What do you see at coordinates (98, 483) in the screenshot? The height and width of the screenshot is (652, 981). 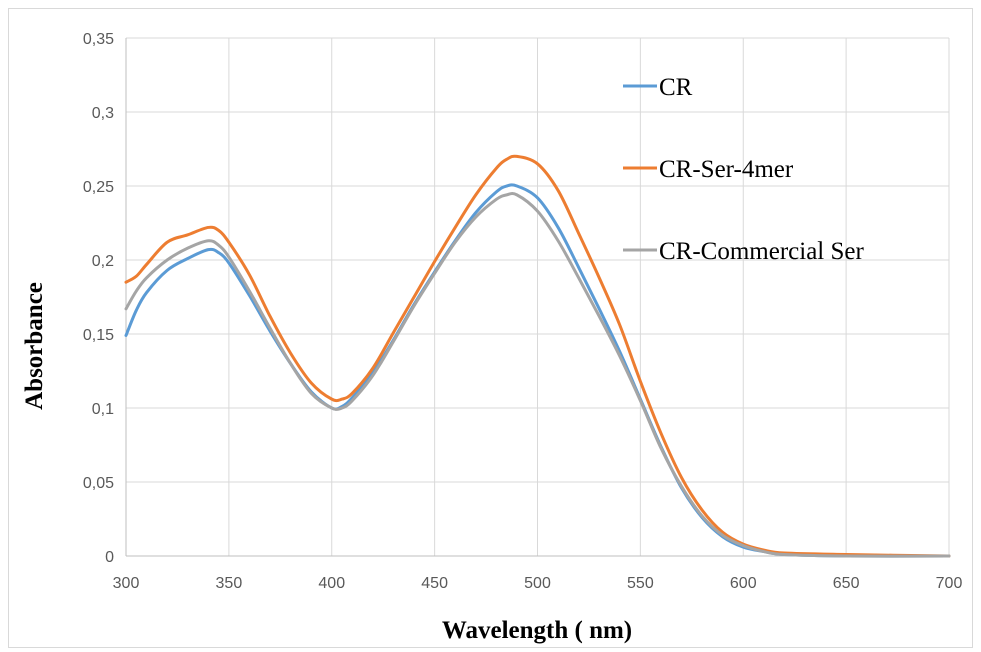 I see `y-tick-label: 0,05` at bounding box center [98, 483].